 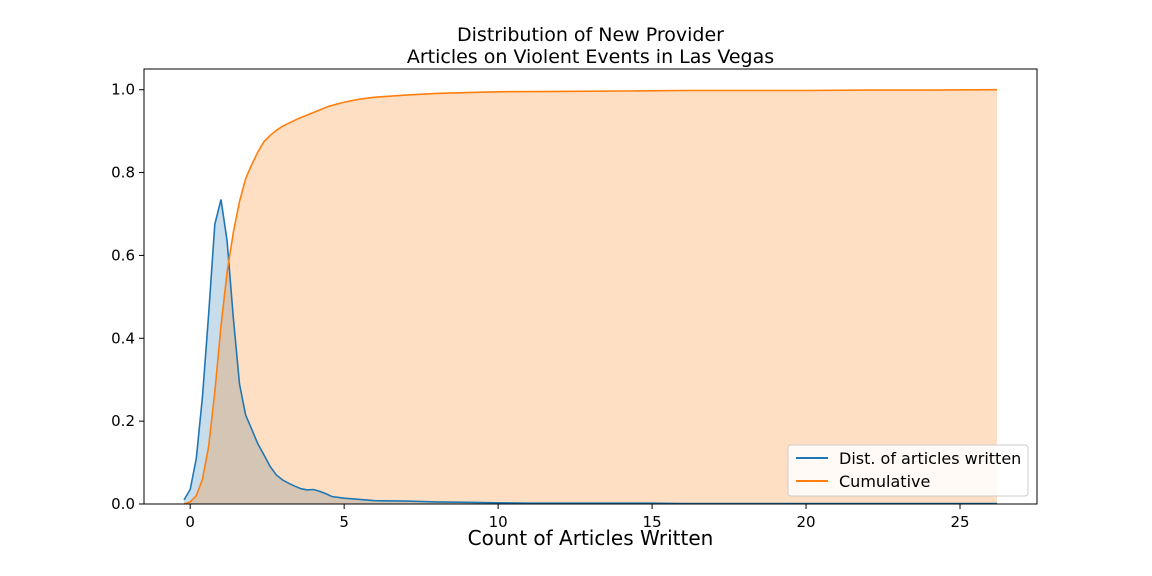 What do you see at coordinates (123, 255) in the screenshot?
I see `y-tick-label: 0.6` at bounding box center [123, 255].